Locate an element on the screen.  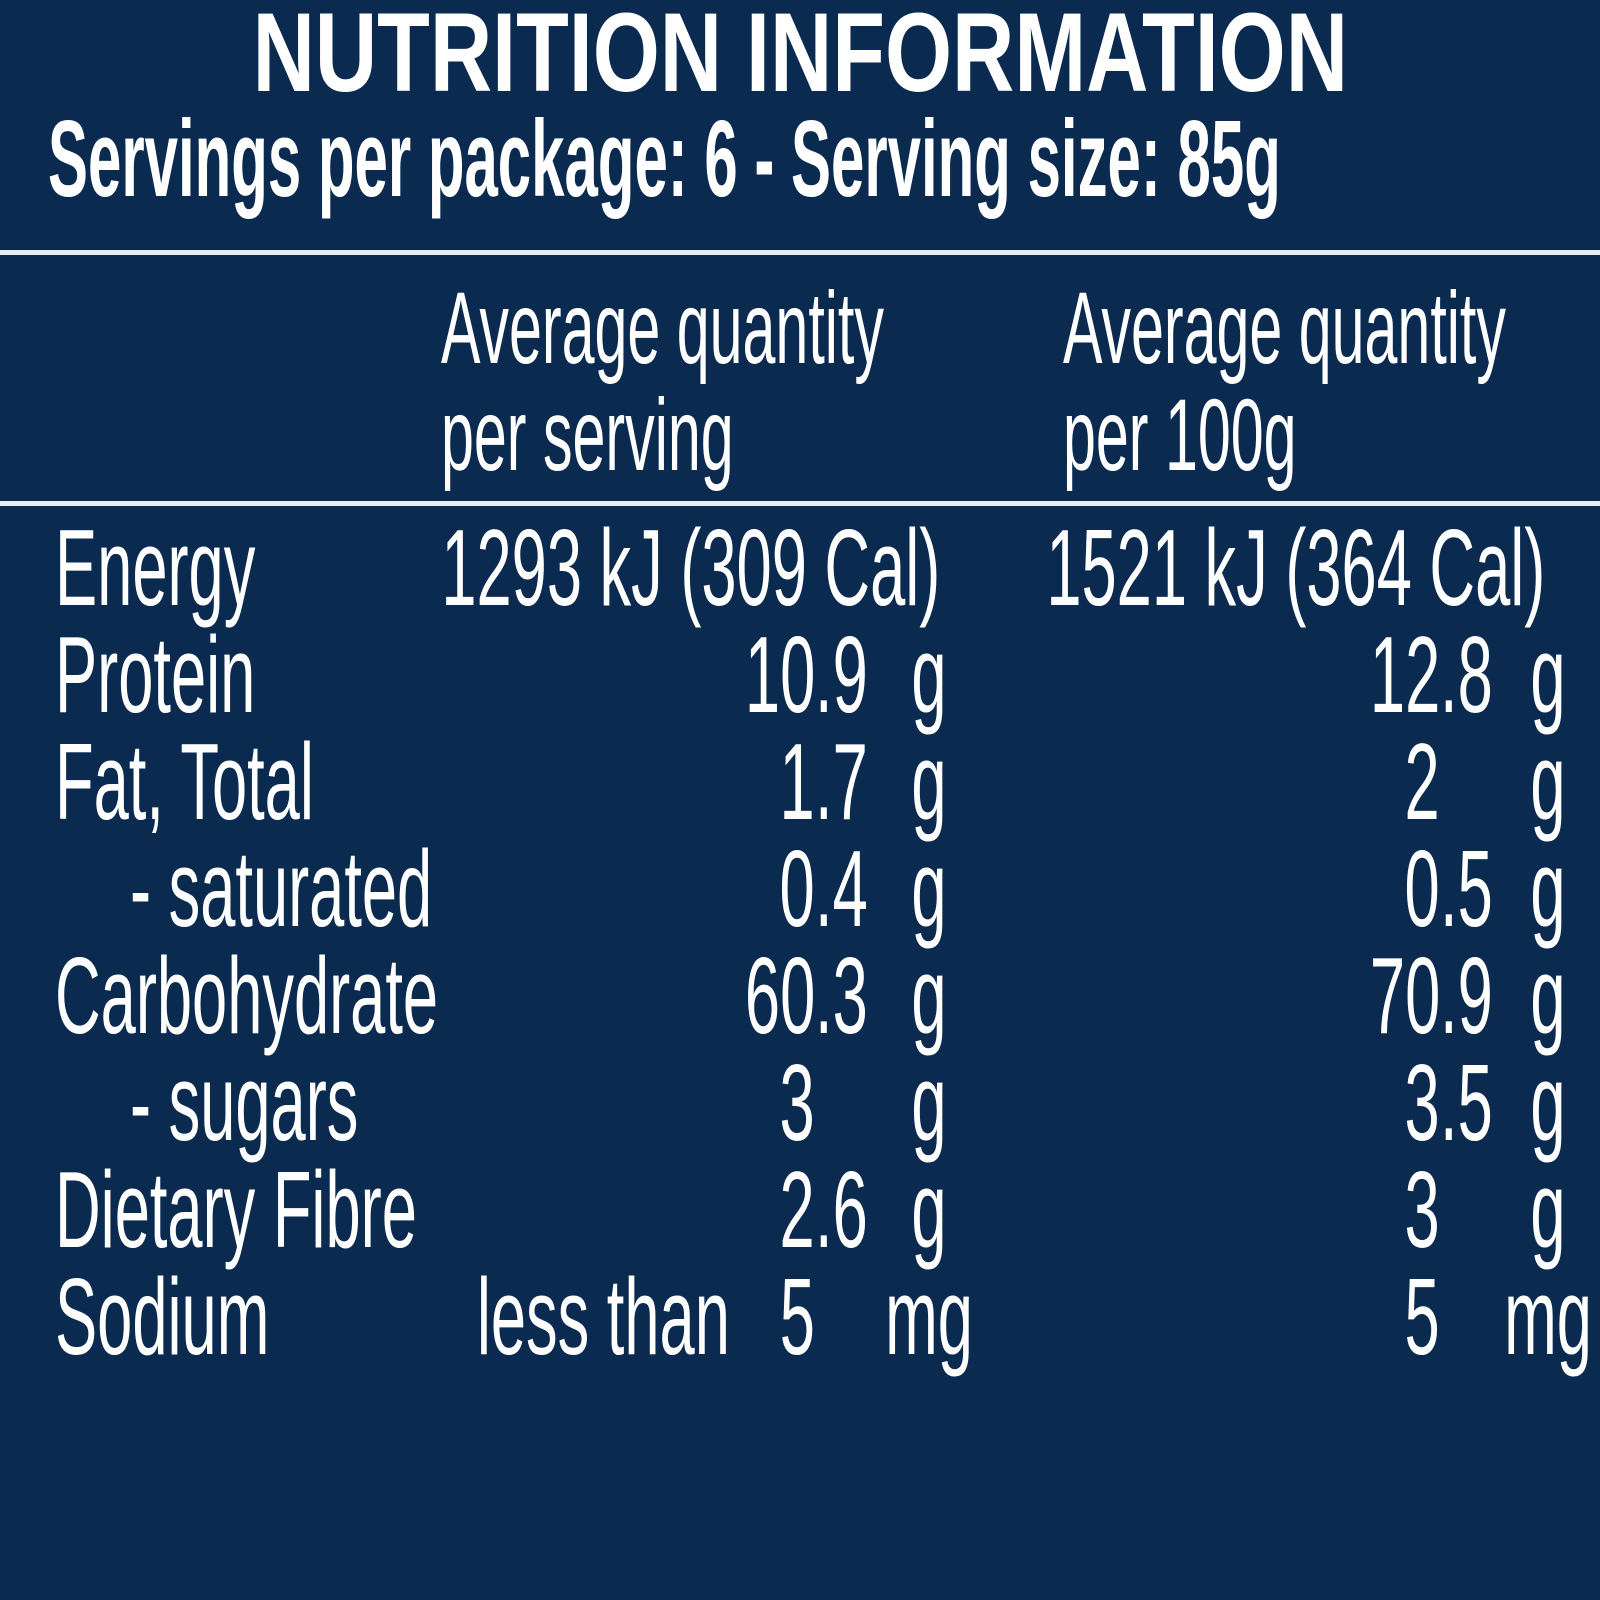
per-serving-value: 5 is located at coordinates (797, 1317).